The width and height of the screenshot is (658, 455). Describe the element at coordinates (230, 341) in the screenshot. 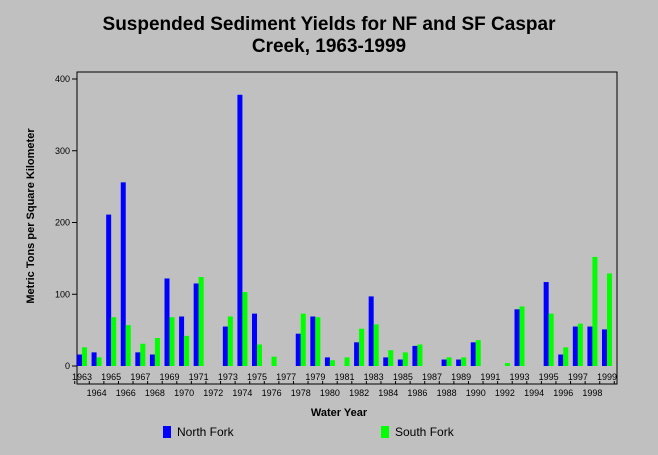

I see `bar-south-fork-1973` at that location.